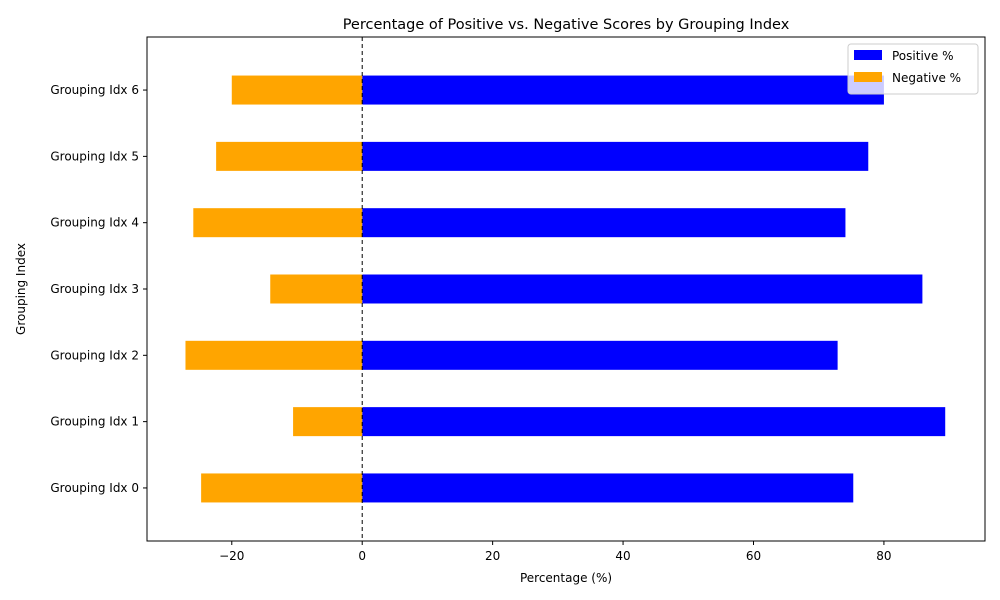 This screenshot has height=600, width=1000. What do you see at coordinates (868, 55) in the screenshot?
I see `legend-swatch-positive` at bounding box center [868, 55].